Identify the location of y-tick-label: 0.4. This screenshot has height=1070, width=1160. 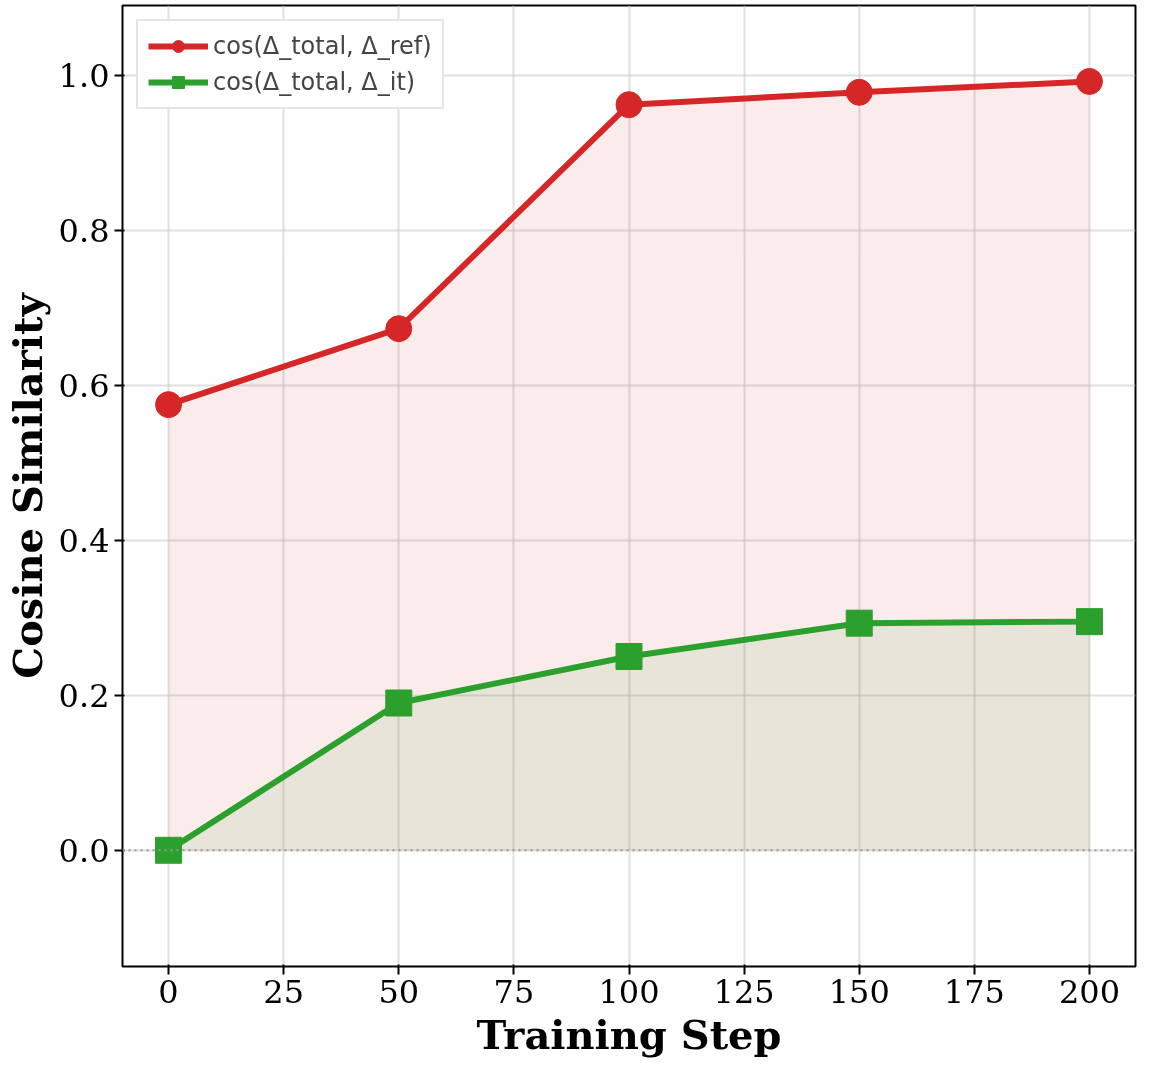
(84, 540).